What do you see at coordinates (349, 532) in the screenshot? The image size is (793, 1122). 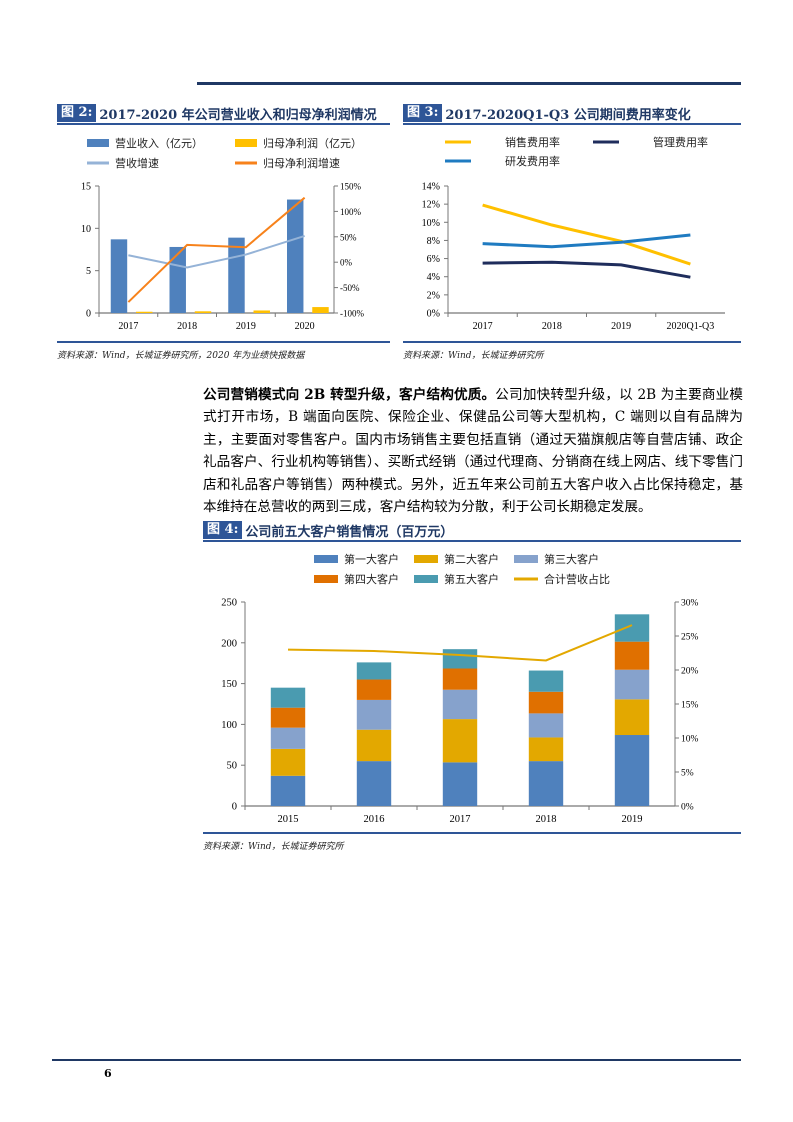 I see `fig4-title: 公司前五大客户销售情况（百万元）` at bounding box center [349, 532].